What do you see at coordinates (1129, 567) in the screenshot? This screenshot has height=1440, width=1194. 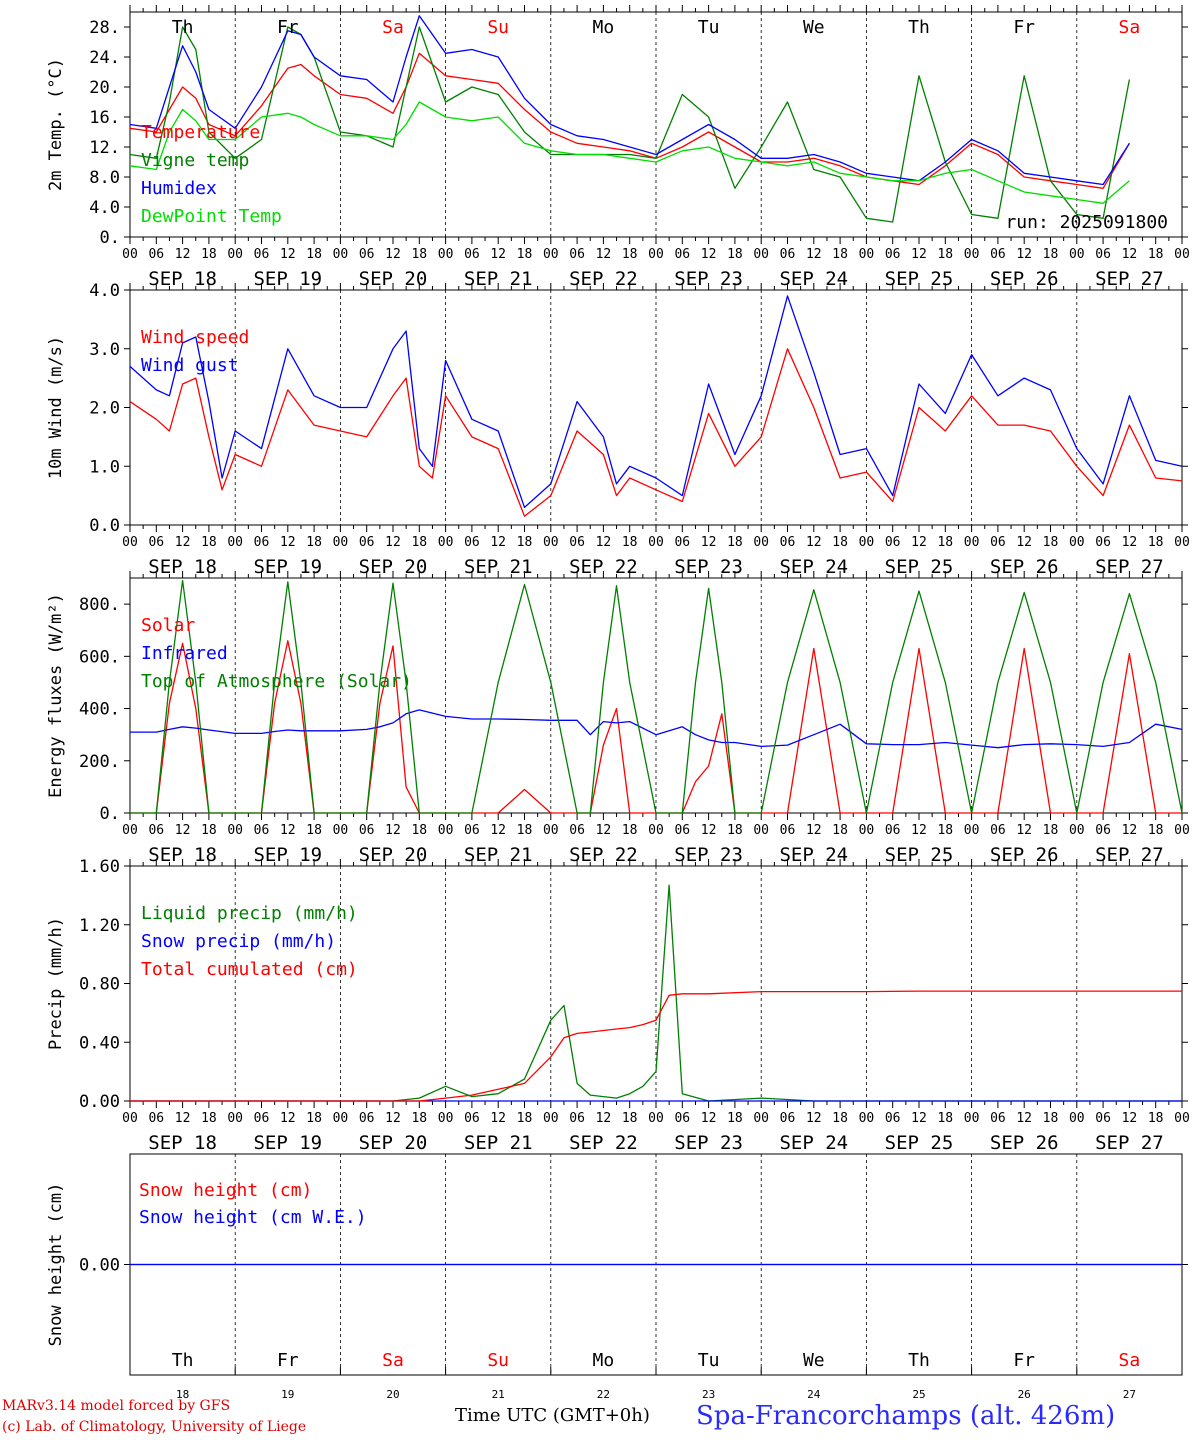 I see `date-label: SEP 27` at bounding box center [1129, 567].